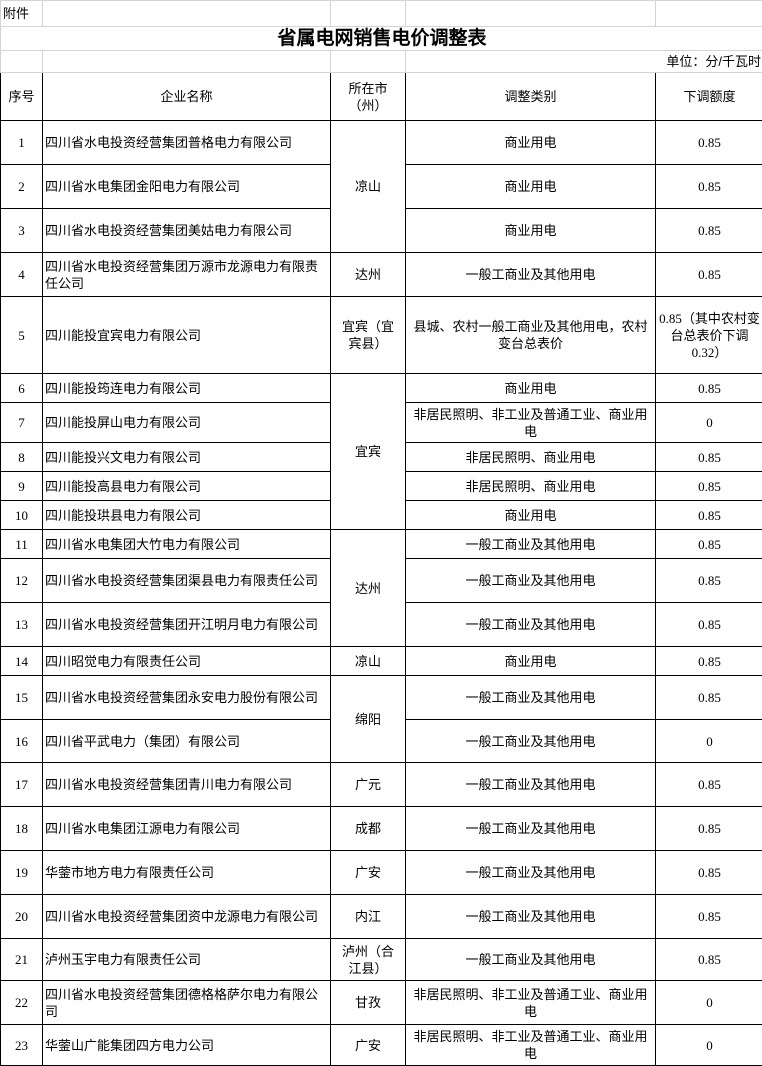  Describe the element at coordinates (187, 698) in the screenshot. I see `company-name: 四川省水电投资经营集团永安电力股份有限公司` at that location.